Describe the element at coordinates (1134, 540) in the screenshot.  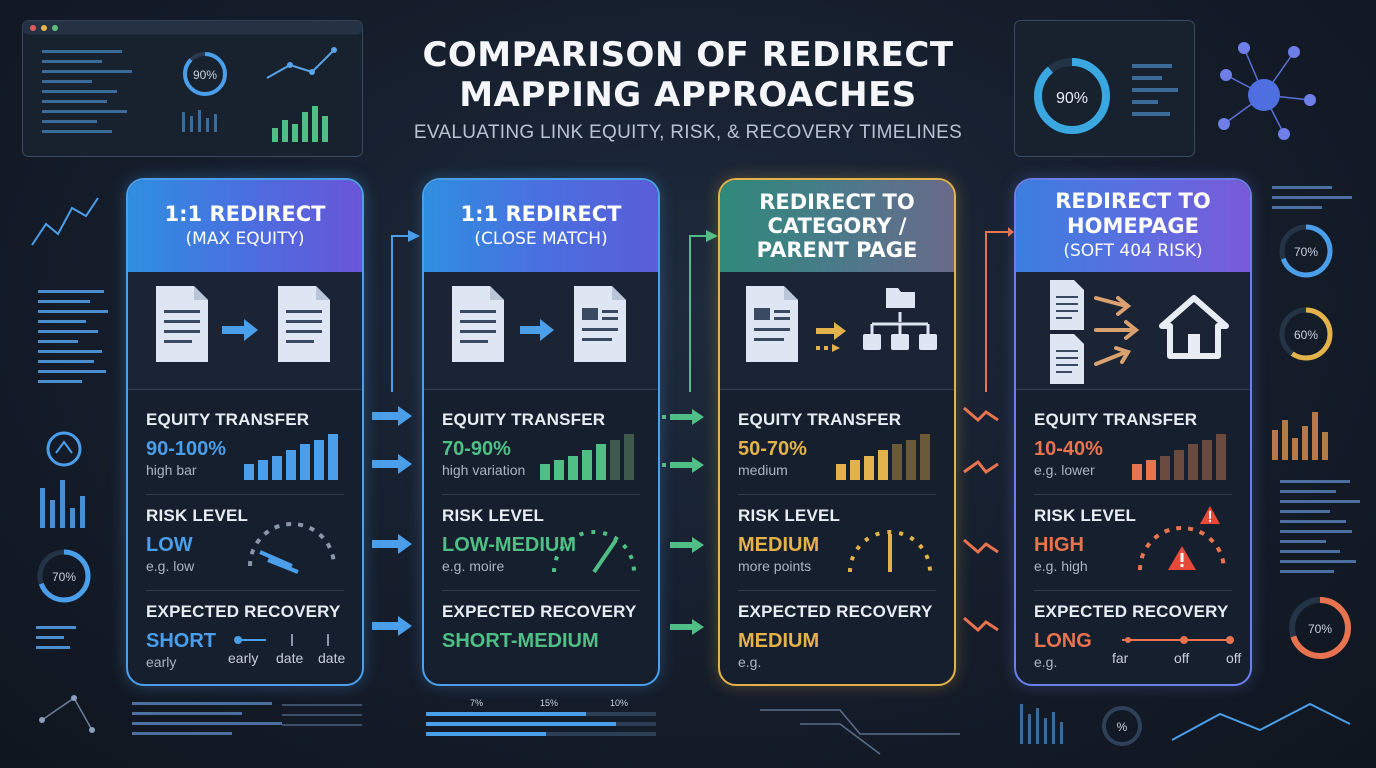
I see `card-4-risk-section: RISK LEVEL HIGH e.g. high` at that location.